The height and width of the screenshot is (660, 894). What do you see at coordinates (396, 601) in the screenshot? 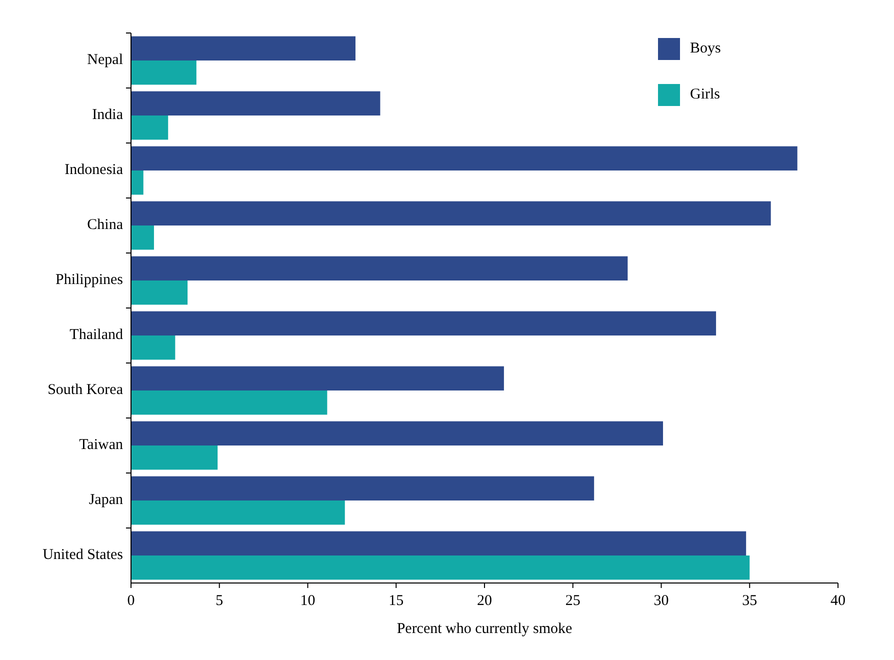
I see `x-tick-label: 15` at bounding box center [396, 601].